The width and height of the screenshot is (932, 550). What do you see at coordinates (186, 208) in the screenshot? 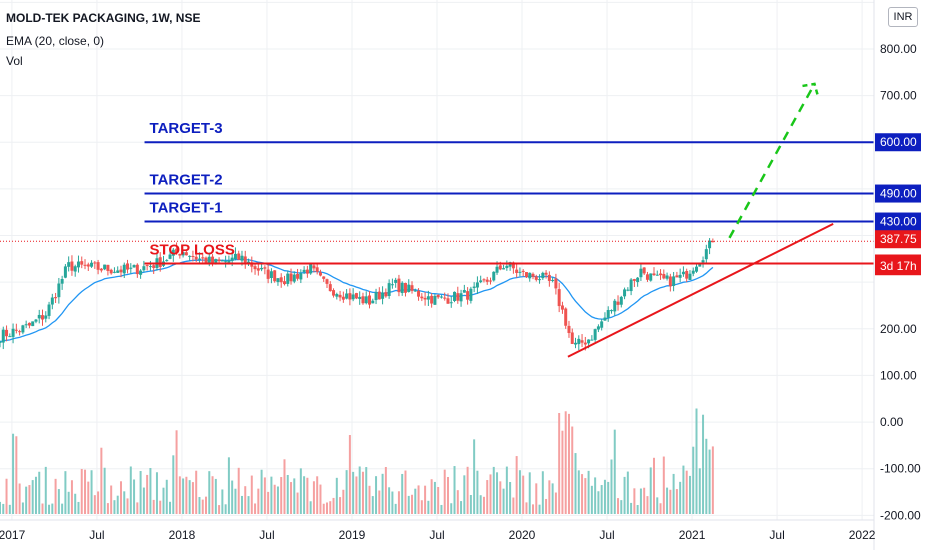
I see `level-label: TARGET-1` at bounding box center [186, 208].